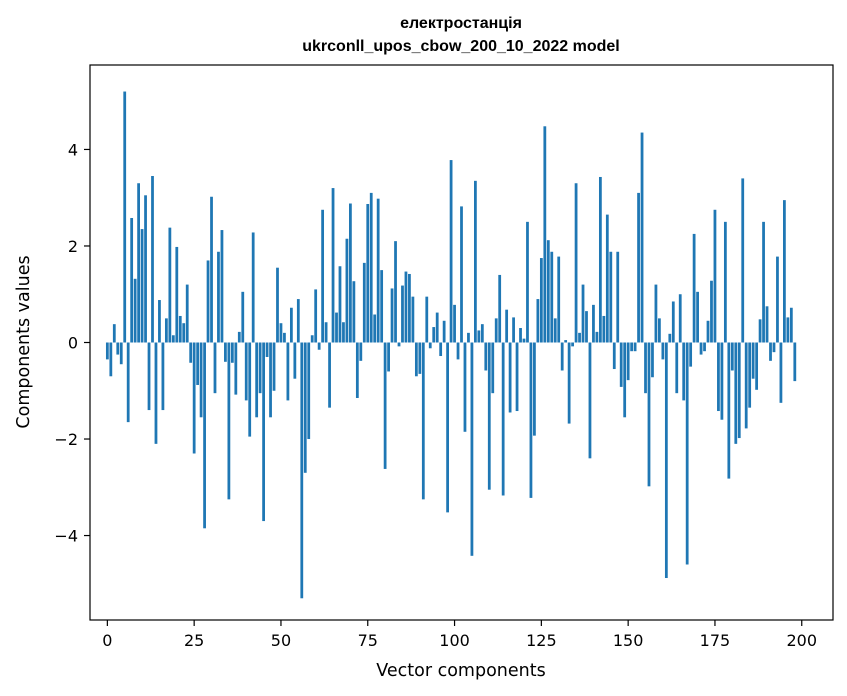 Image resolution: width=847 pixels, height=696 pixels. I want to click on x-tick-label: 0, so click(107, 640).